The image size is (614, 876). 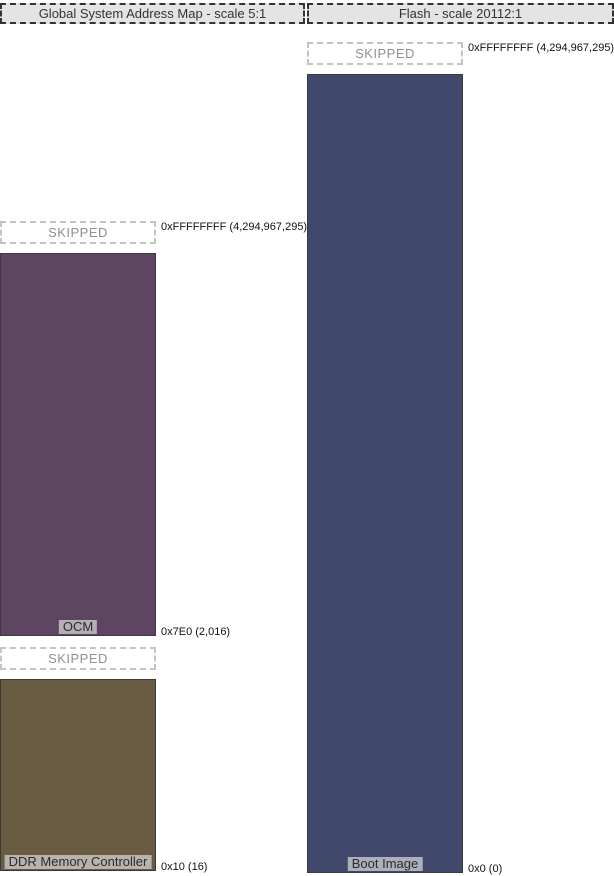 I want to click on global-map-top-address: 0xFFFFFFFF (4,294,967,295), so click(x=234, y=227).